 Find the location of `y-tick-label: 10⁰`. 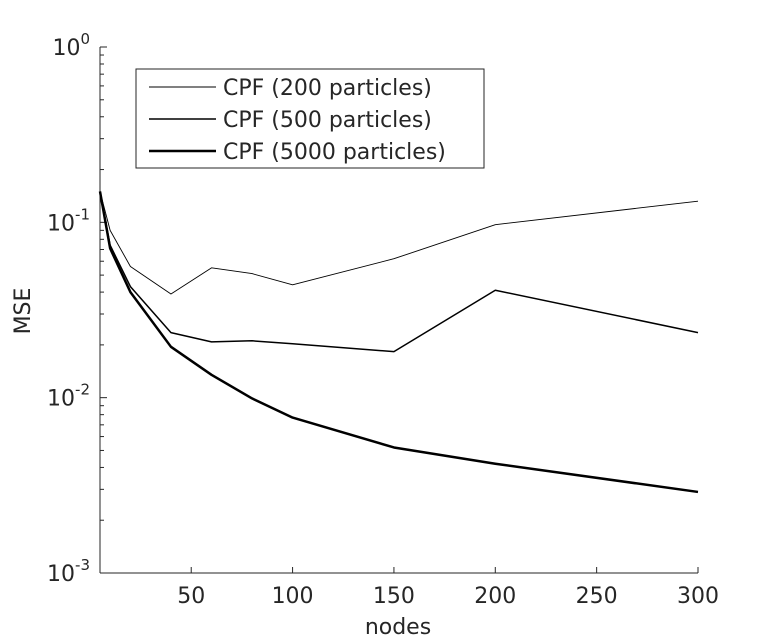

y-tick-label: 10⁰ is located at coordinates (71, 45).